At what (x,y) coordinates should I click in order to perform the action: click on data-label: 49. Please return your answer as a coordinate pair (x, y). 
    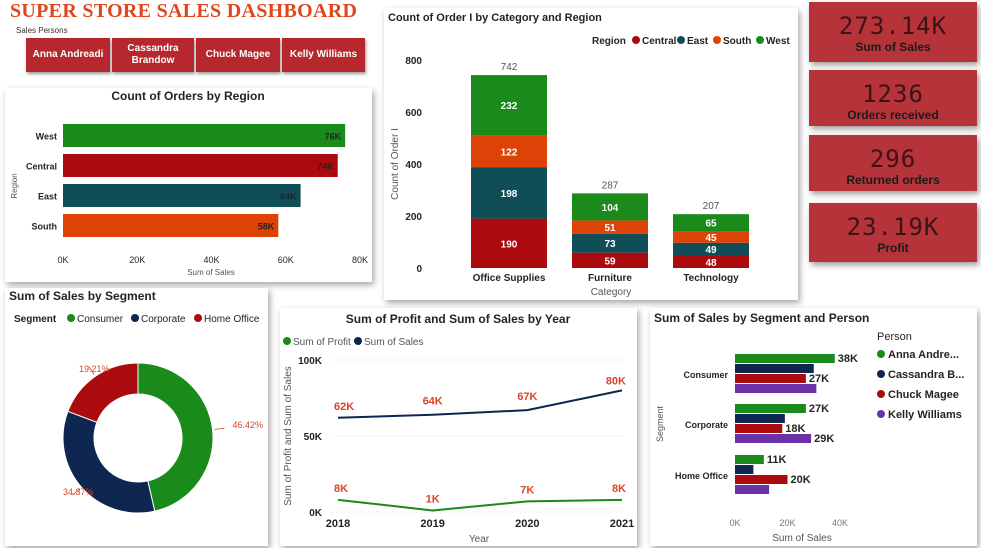
    Looking at the image, I should click on (711, 250).